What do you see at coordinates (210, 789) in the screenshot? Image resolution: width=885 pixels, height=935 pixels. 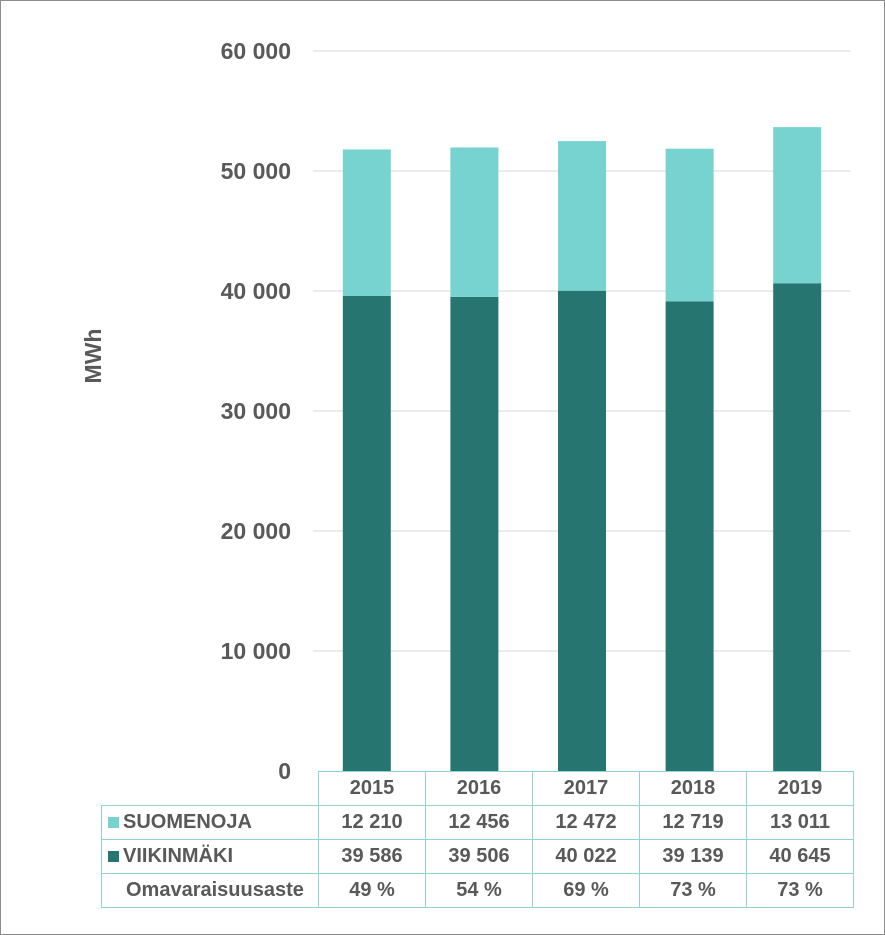 I see `table-corner` at bounding box center [210, 789].